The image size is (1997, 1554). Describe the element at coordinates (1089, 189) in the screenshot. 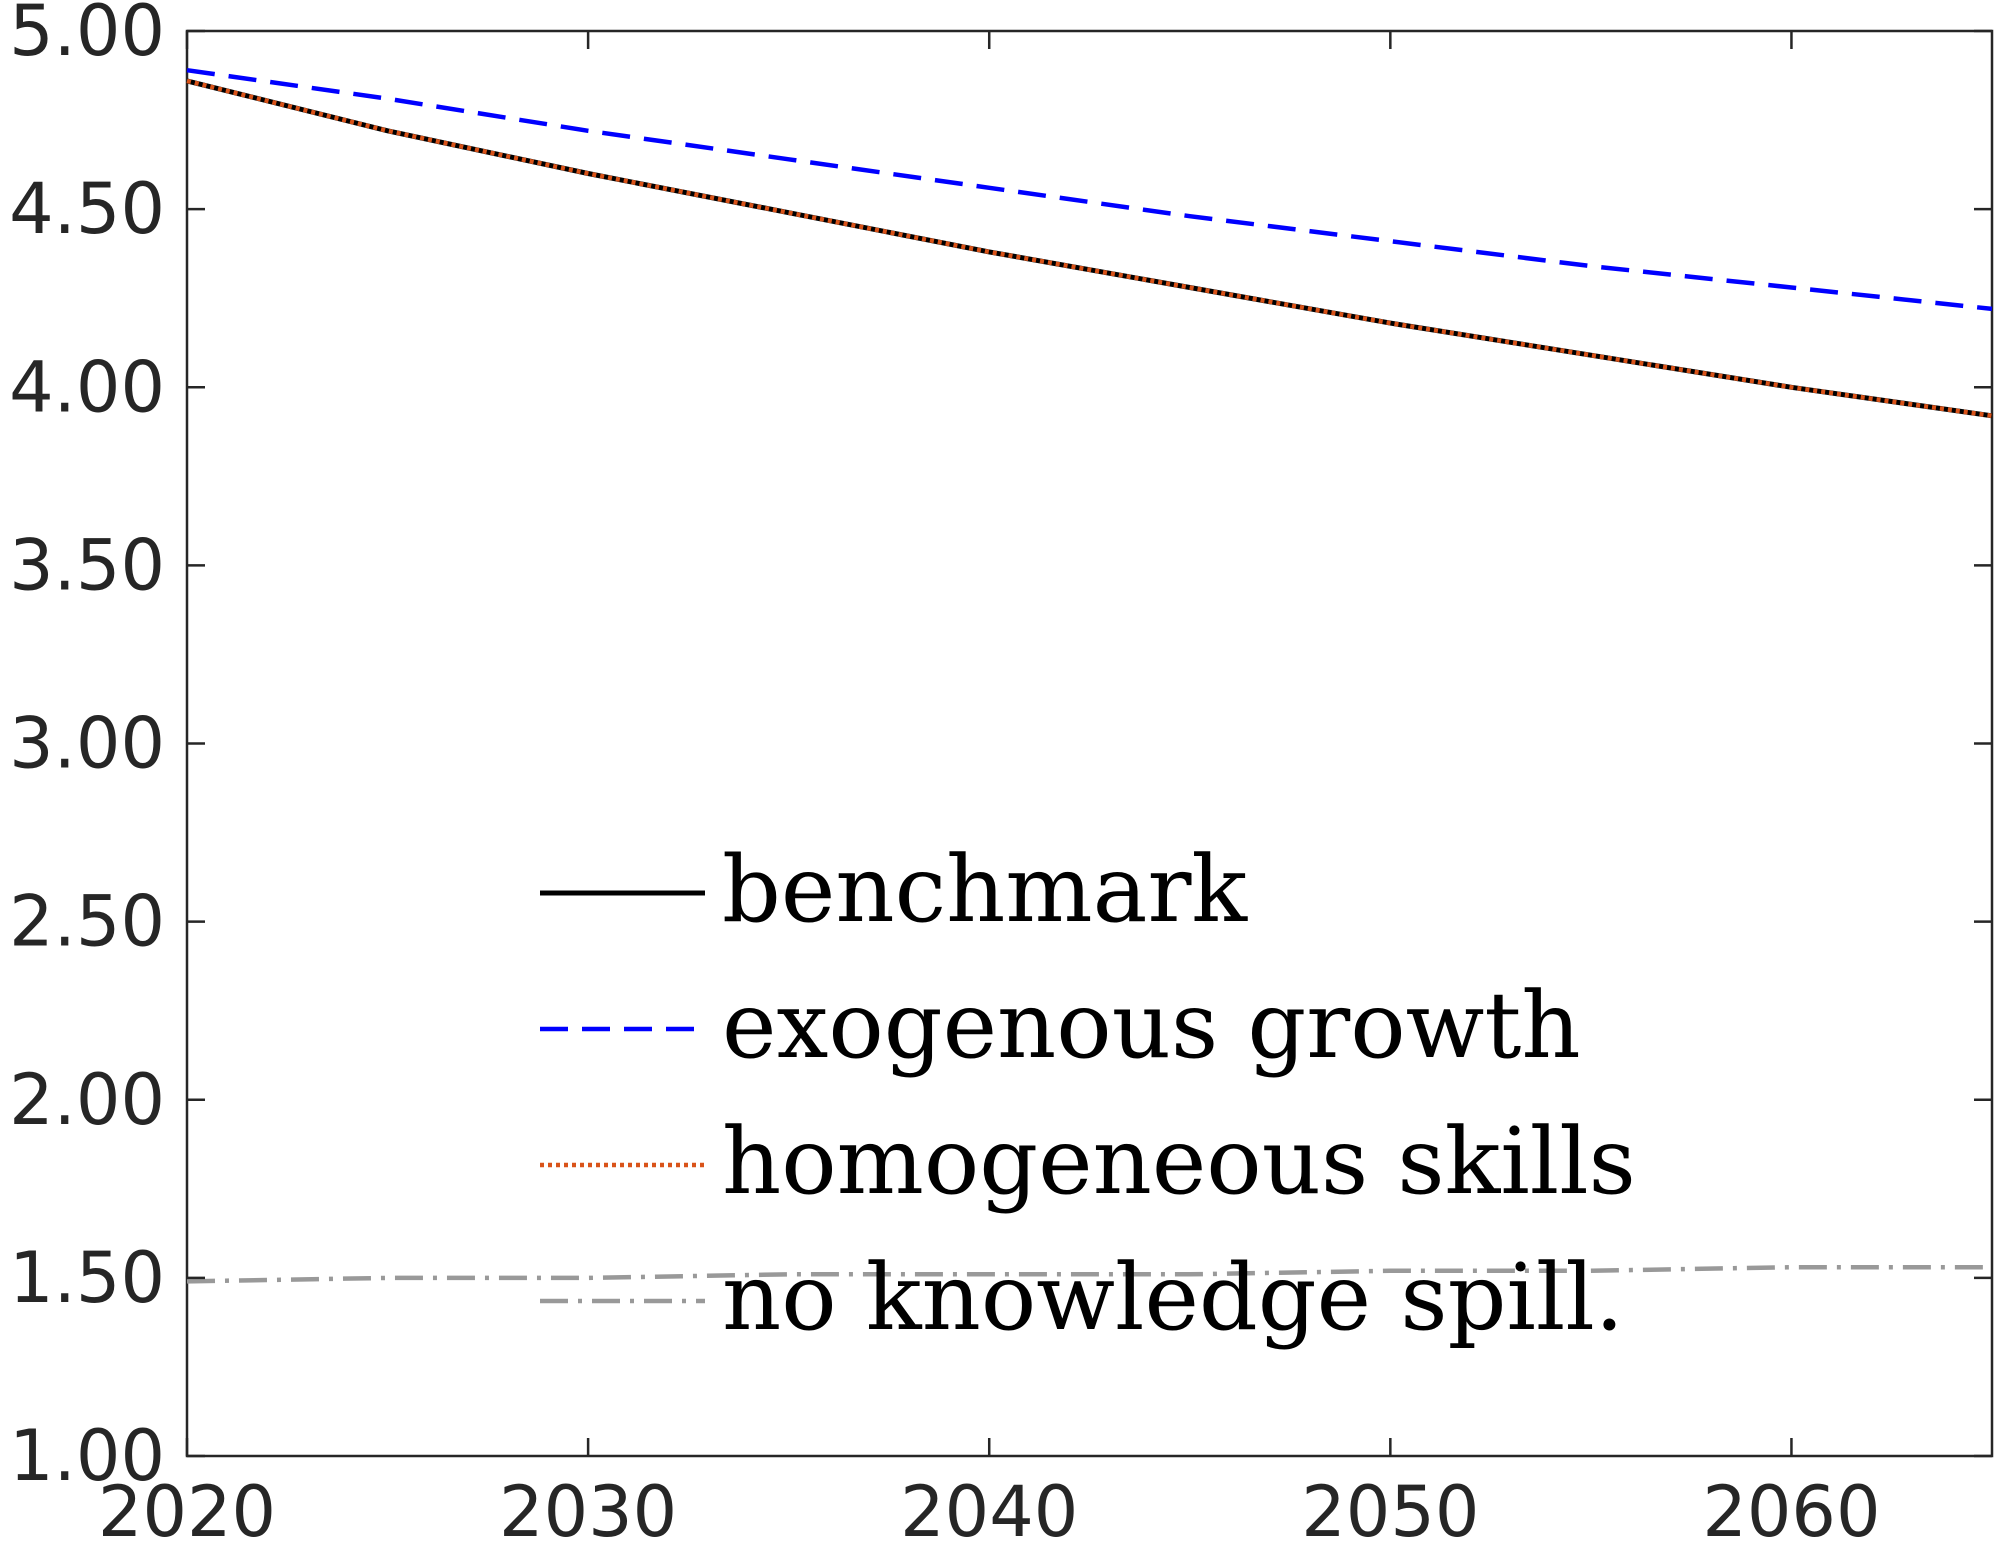

I see `series-line-exogenous-growth` at that location.